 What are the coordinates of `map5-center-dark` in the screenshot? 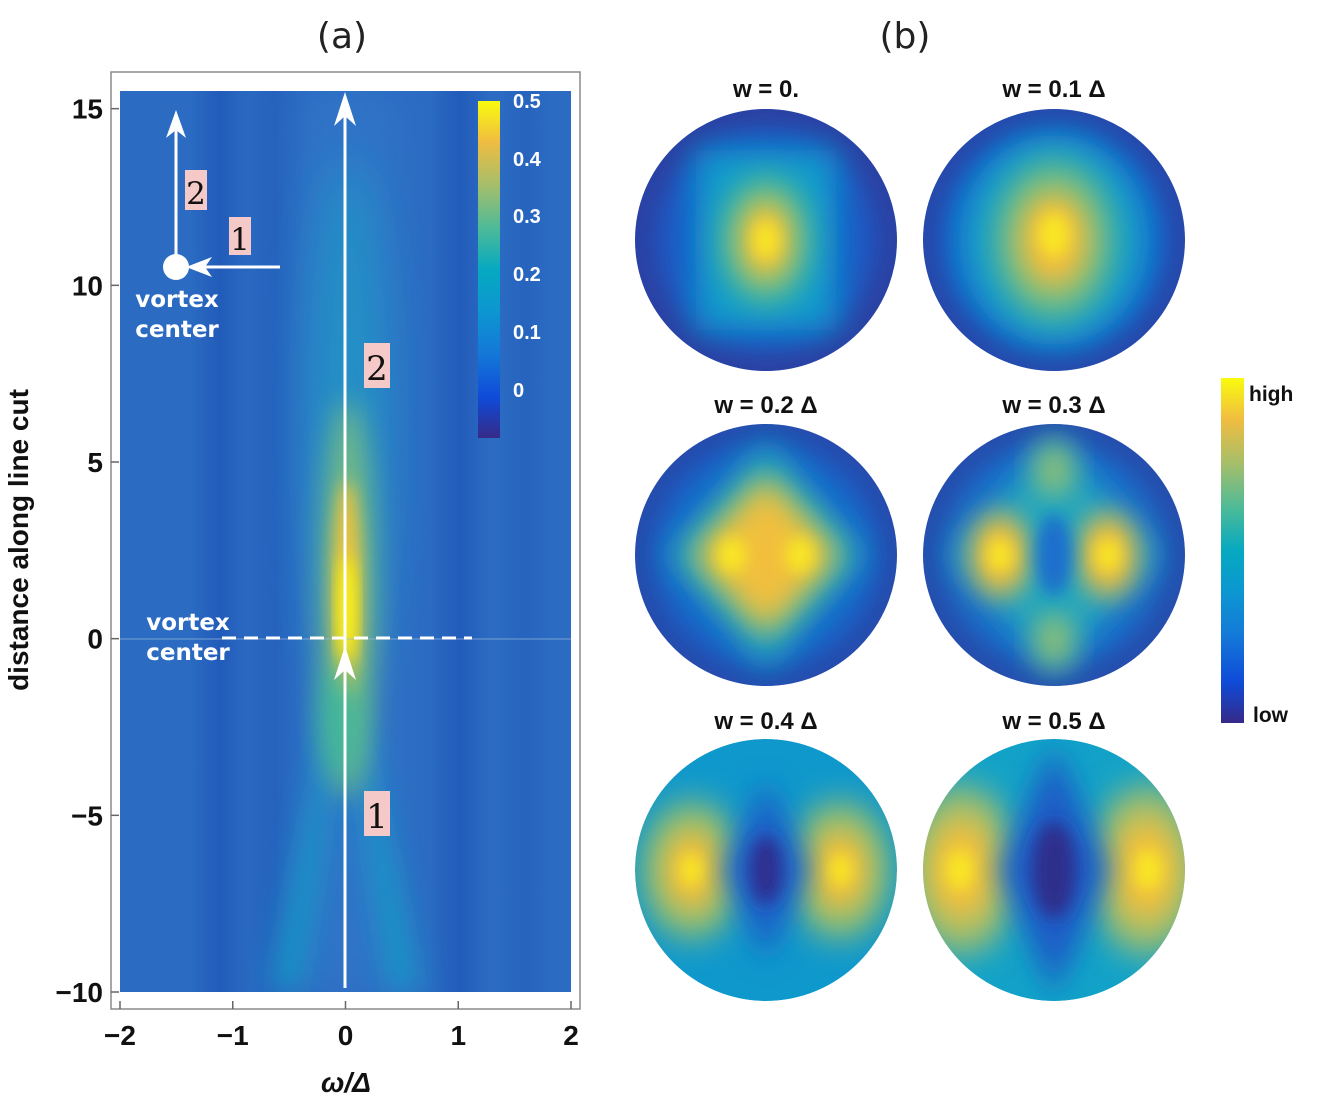 It's located at (1054, 870).